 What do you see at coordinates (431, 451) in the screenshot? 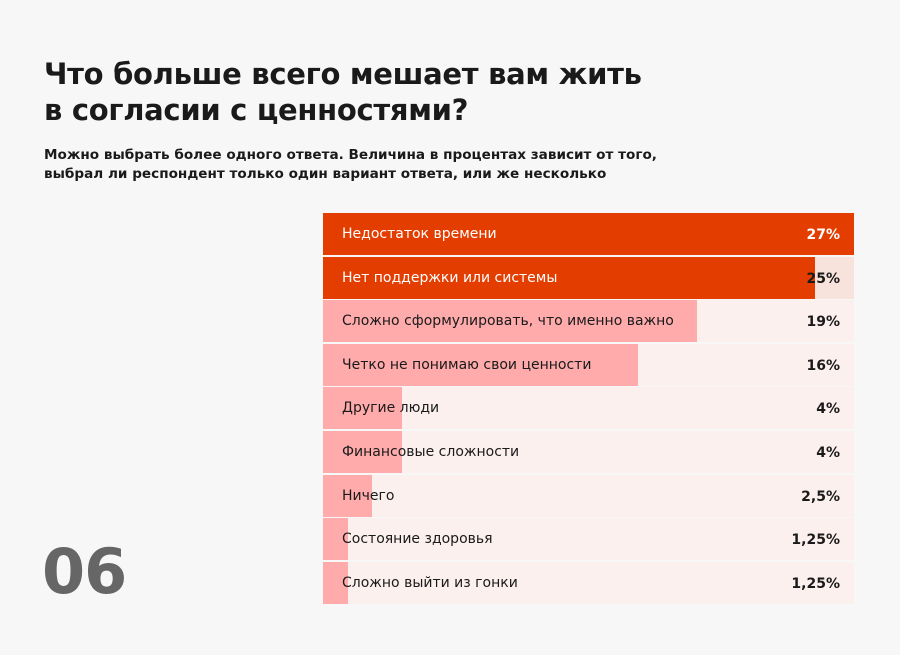
I see `bar-label: Финансовые сложности` at bounding box center [431, 451].